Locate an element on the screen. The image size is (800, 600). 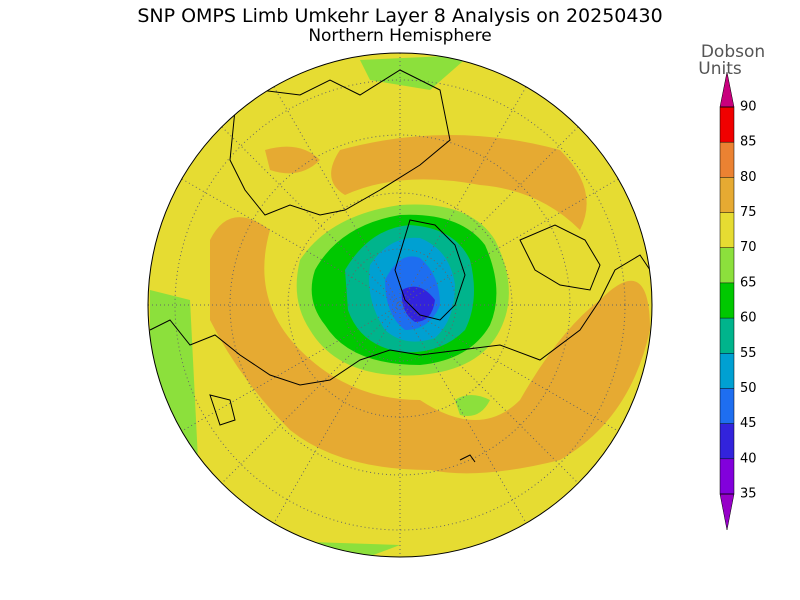
colorbar-label: Units is located at coordinates (720, 69).